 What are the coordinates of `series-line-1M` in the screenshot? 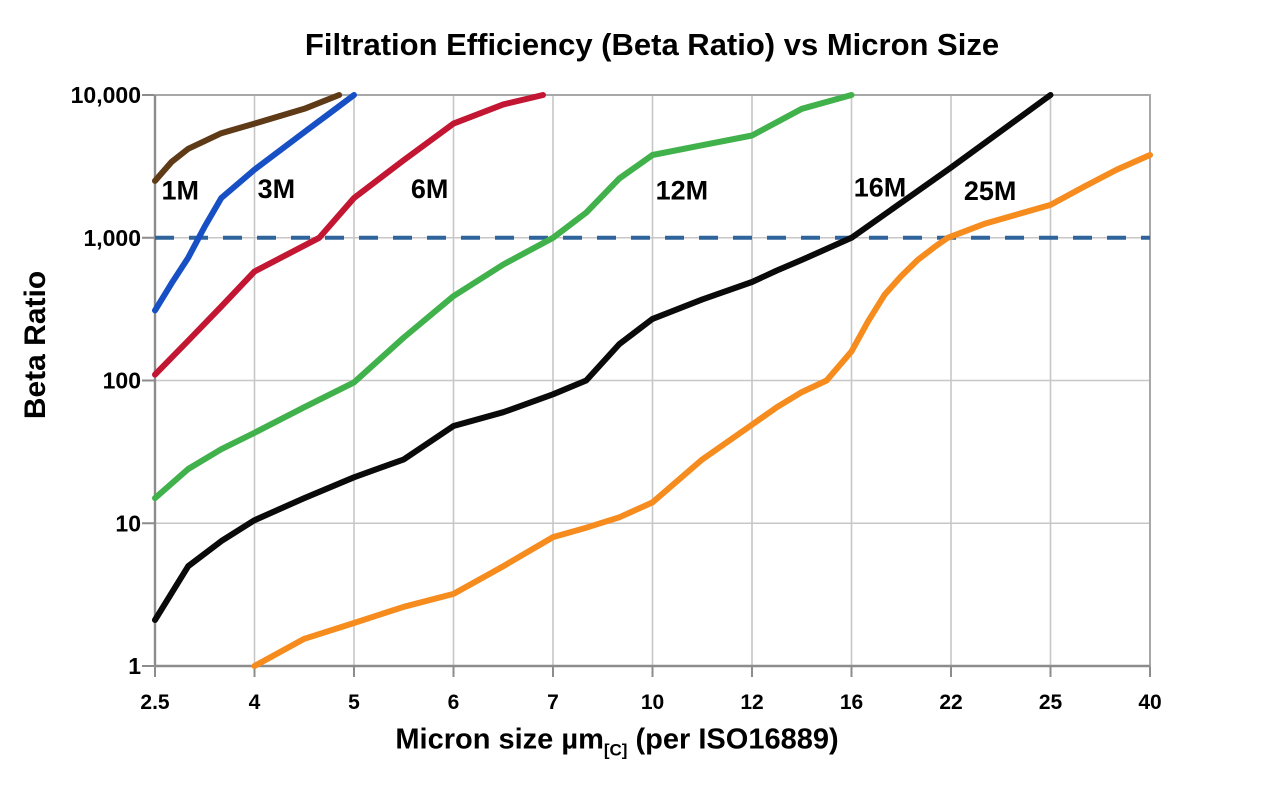 It's located at (247, 138).